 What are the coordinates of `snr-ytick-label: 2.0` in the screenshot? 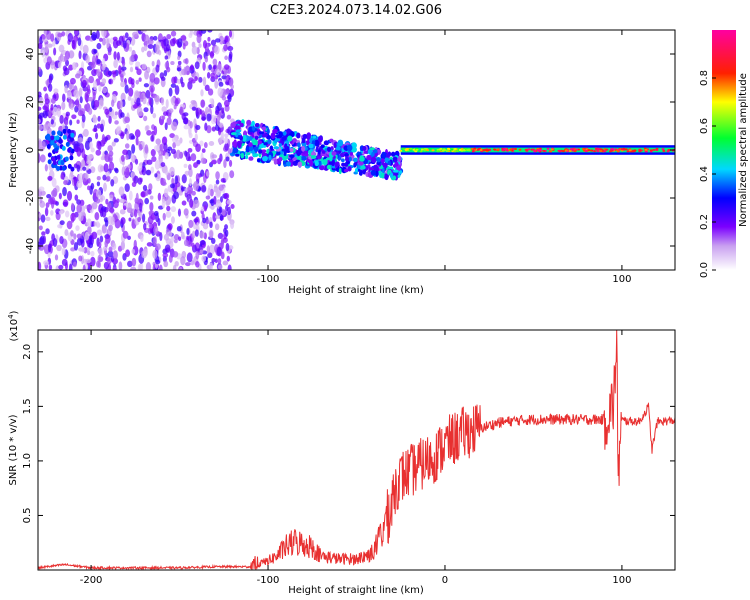 It's located at (27, 352).